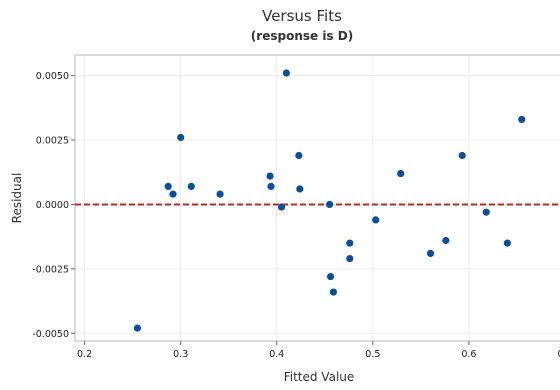 The height and width of the screenshot is (390, 560). I want to click on x-tick-label: 0.2, so click(84, 354).